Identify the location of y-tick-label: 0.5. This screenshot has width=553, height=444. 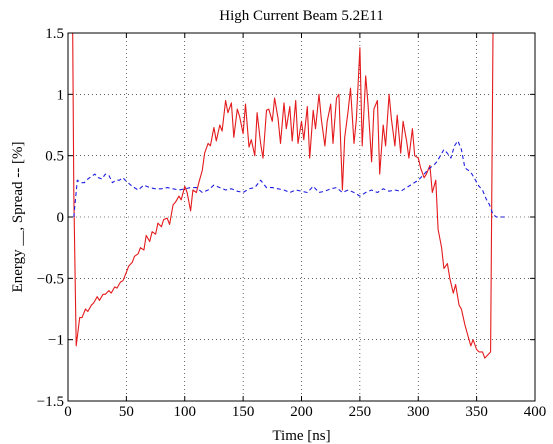
(54, 157).